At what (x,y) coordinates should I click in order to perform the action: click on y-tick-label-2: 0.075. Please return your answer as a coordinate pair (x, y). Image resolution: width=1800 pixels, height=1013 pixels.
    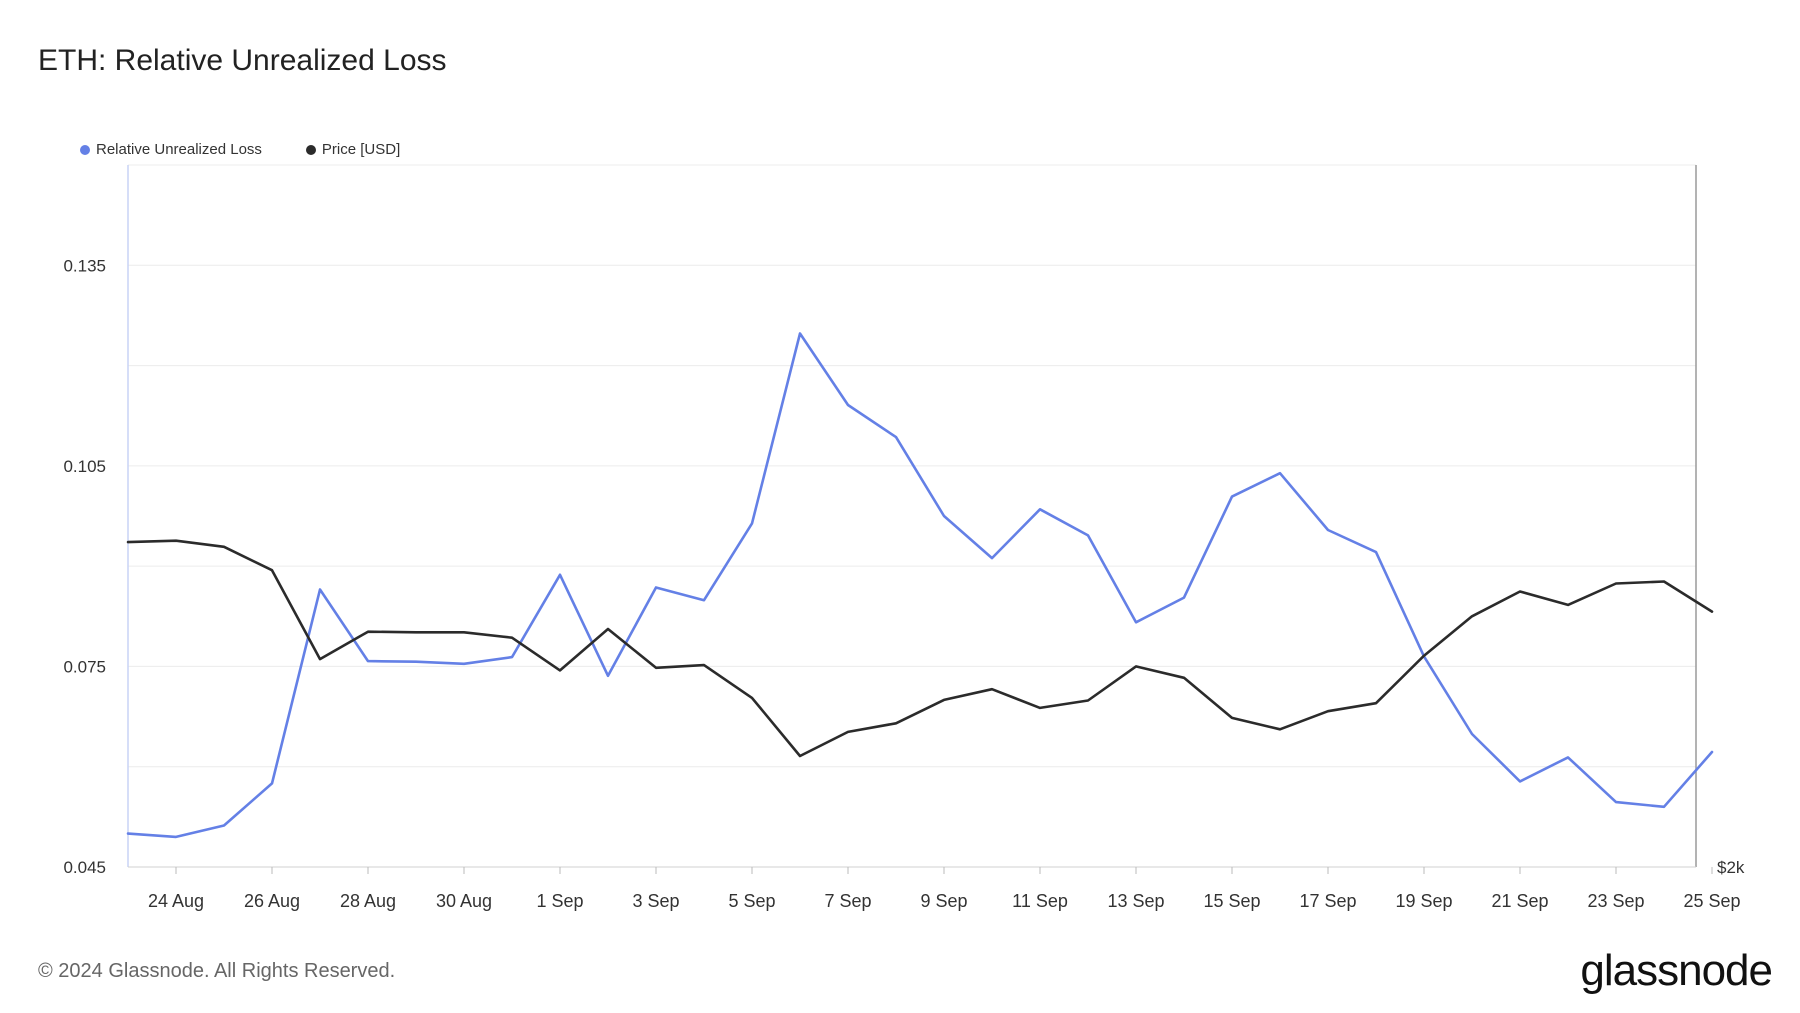
    Looking at the image, I should click on (84, 666).